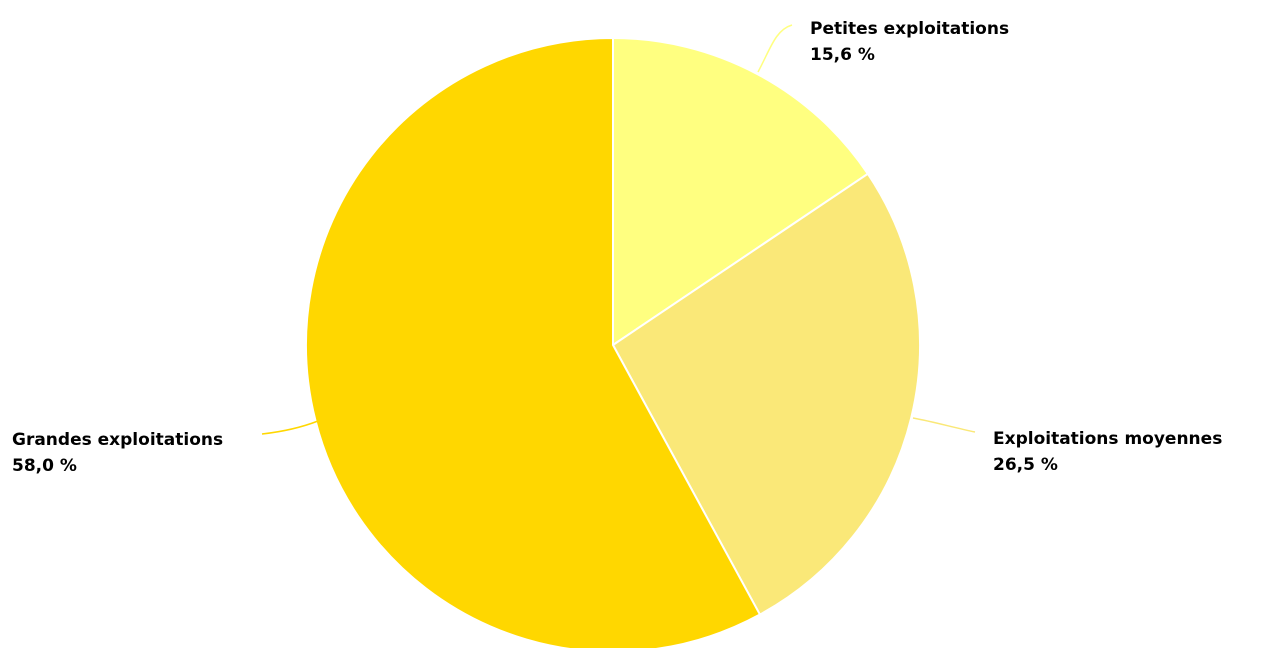 The width and height of the screenshot is (1266, 648). I want to click on connector-grandes-exploitations, so click(290, 427).